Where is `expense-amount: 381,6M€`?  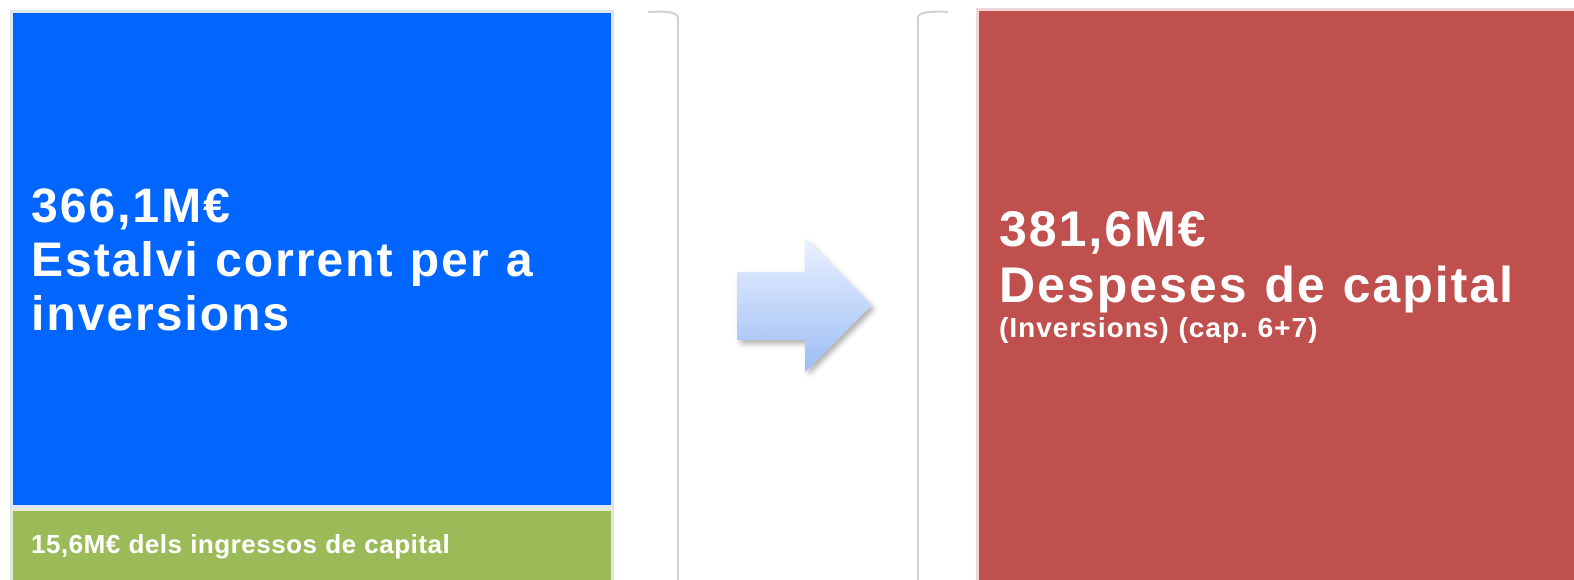
expense-amount: 381,6M€ is located at coordinates (1103, 229).